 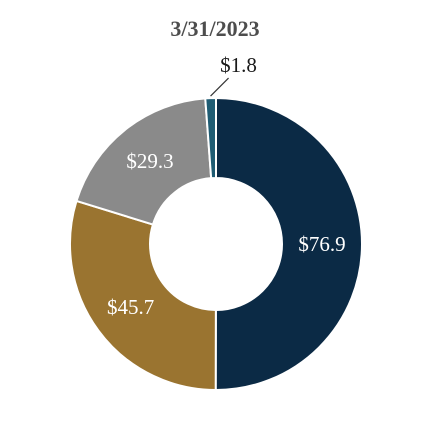 I want to click on leader-lines-group, so click(x=219, y=87).